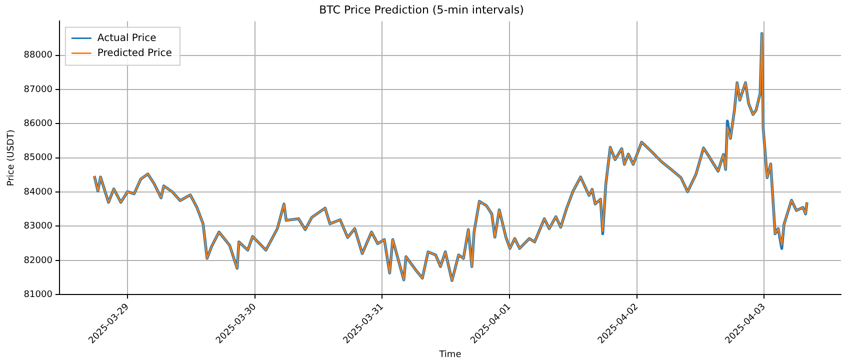 The image size is (849, 360). I want to click on y-tick-label: 84000, so click(38, 192).